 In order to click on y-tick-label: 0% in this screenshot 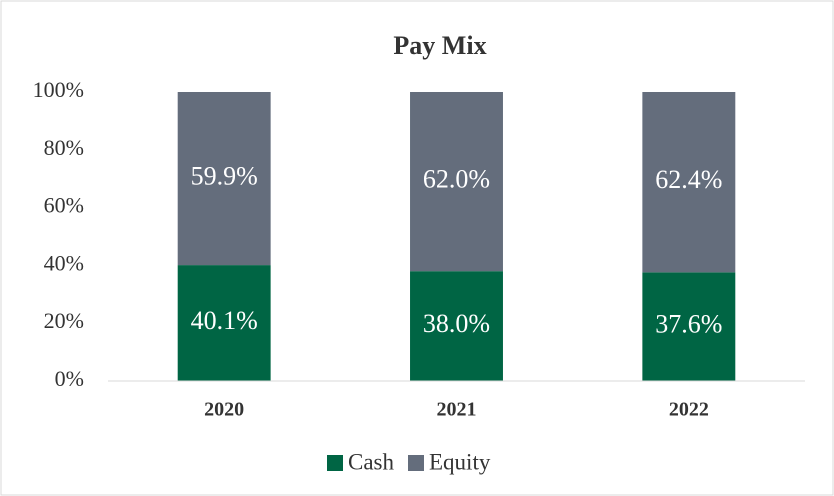, I will do `click(69, 378)`.